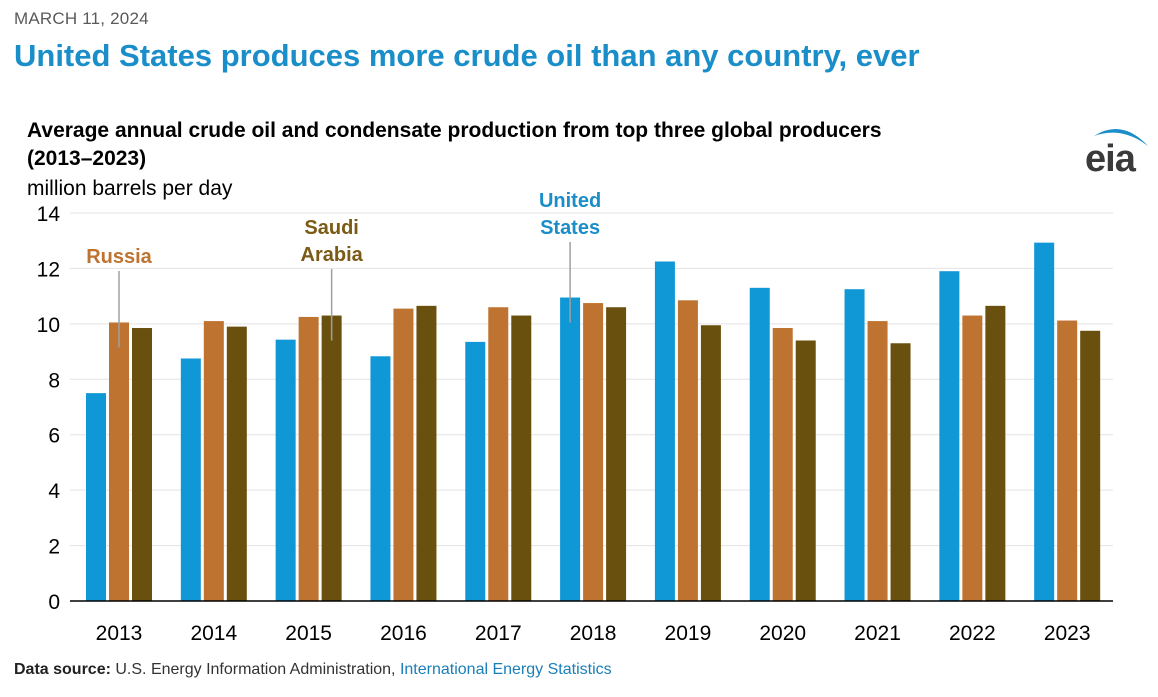  I want to click on y-tick-label: 8, so click(54, 380).